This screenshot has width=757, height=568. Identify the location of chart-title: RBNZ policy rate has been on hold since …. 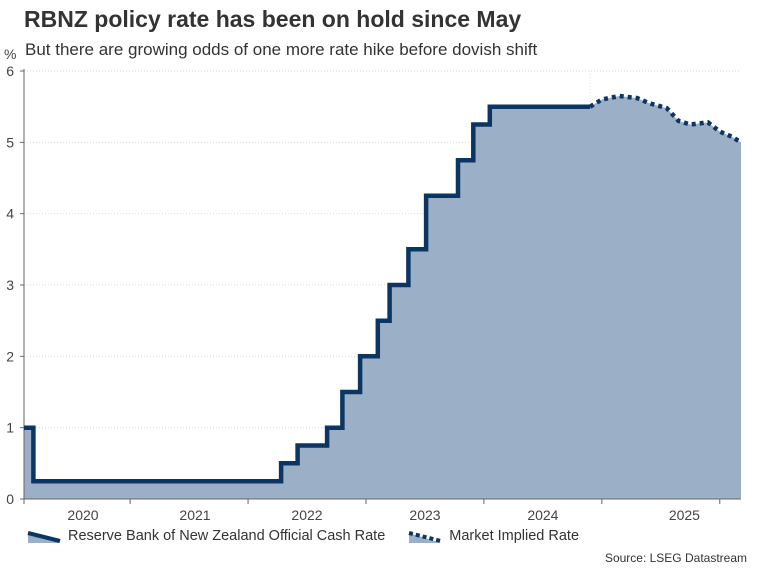
(273, 19).